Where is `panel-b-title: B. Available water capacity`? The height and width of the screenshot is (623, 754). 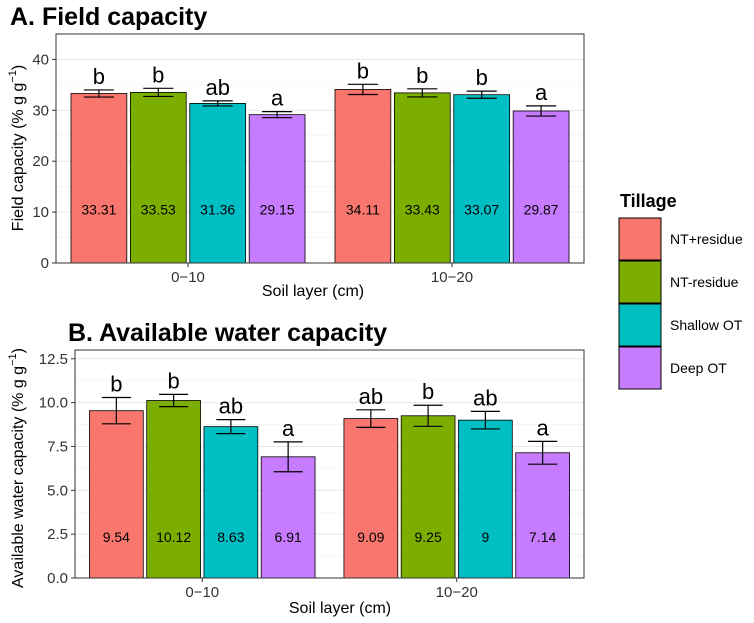
panel-b-title: B. Available water capacity is located at coordinates (227, 333).